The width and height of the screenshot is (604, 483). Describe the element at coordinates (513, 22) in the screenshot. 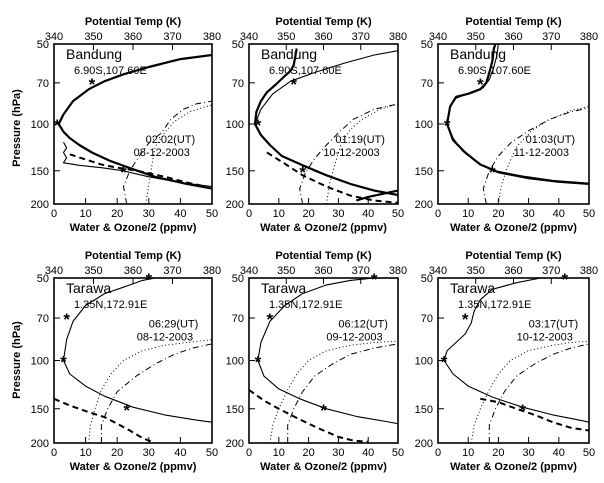

I see `x2-axis-title: Potential Temp (K)` at that location.